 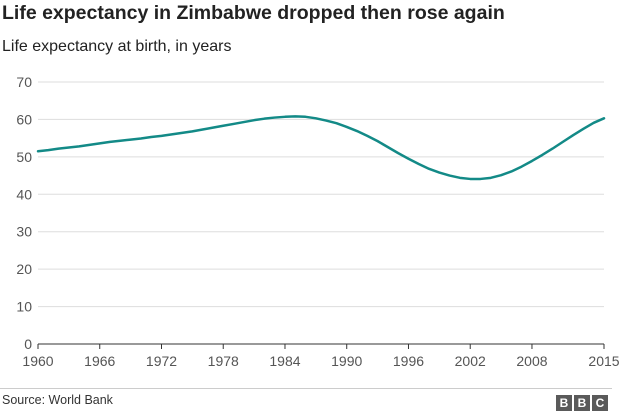 I want to click on chart-subtitle: Life expectancy at birth, in years, so click(x=117, y=46).